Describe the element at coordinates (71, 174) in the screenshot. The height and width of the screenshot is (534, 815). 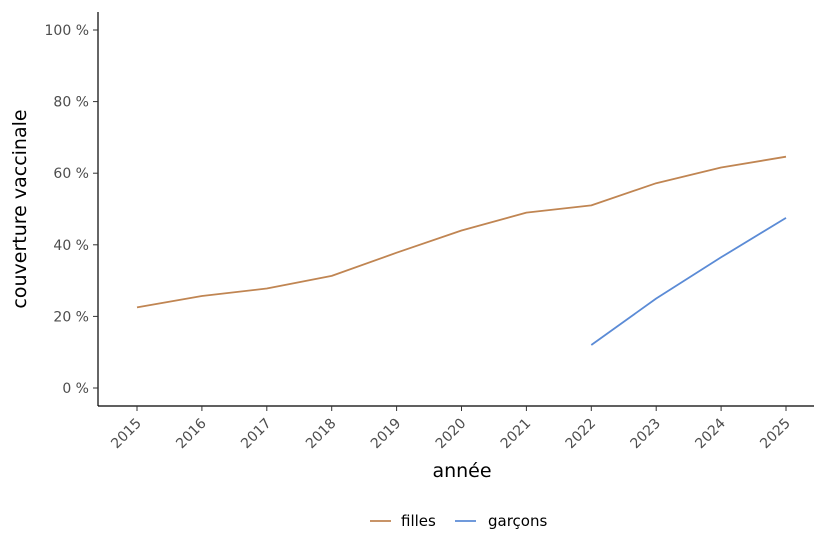
I see `y-tick-label: 60 %` at that location.